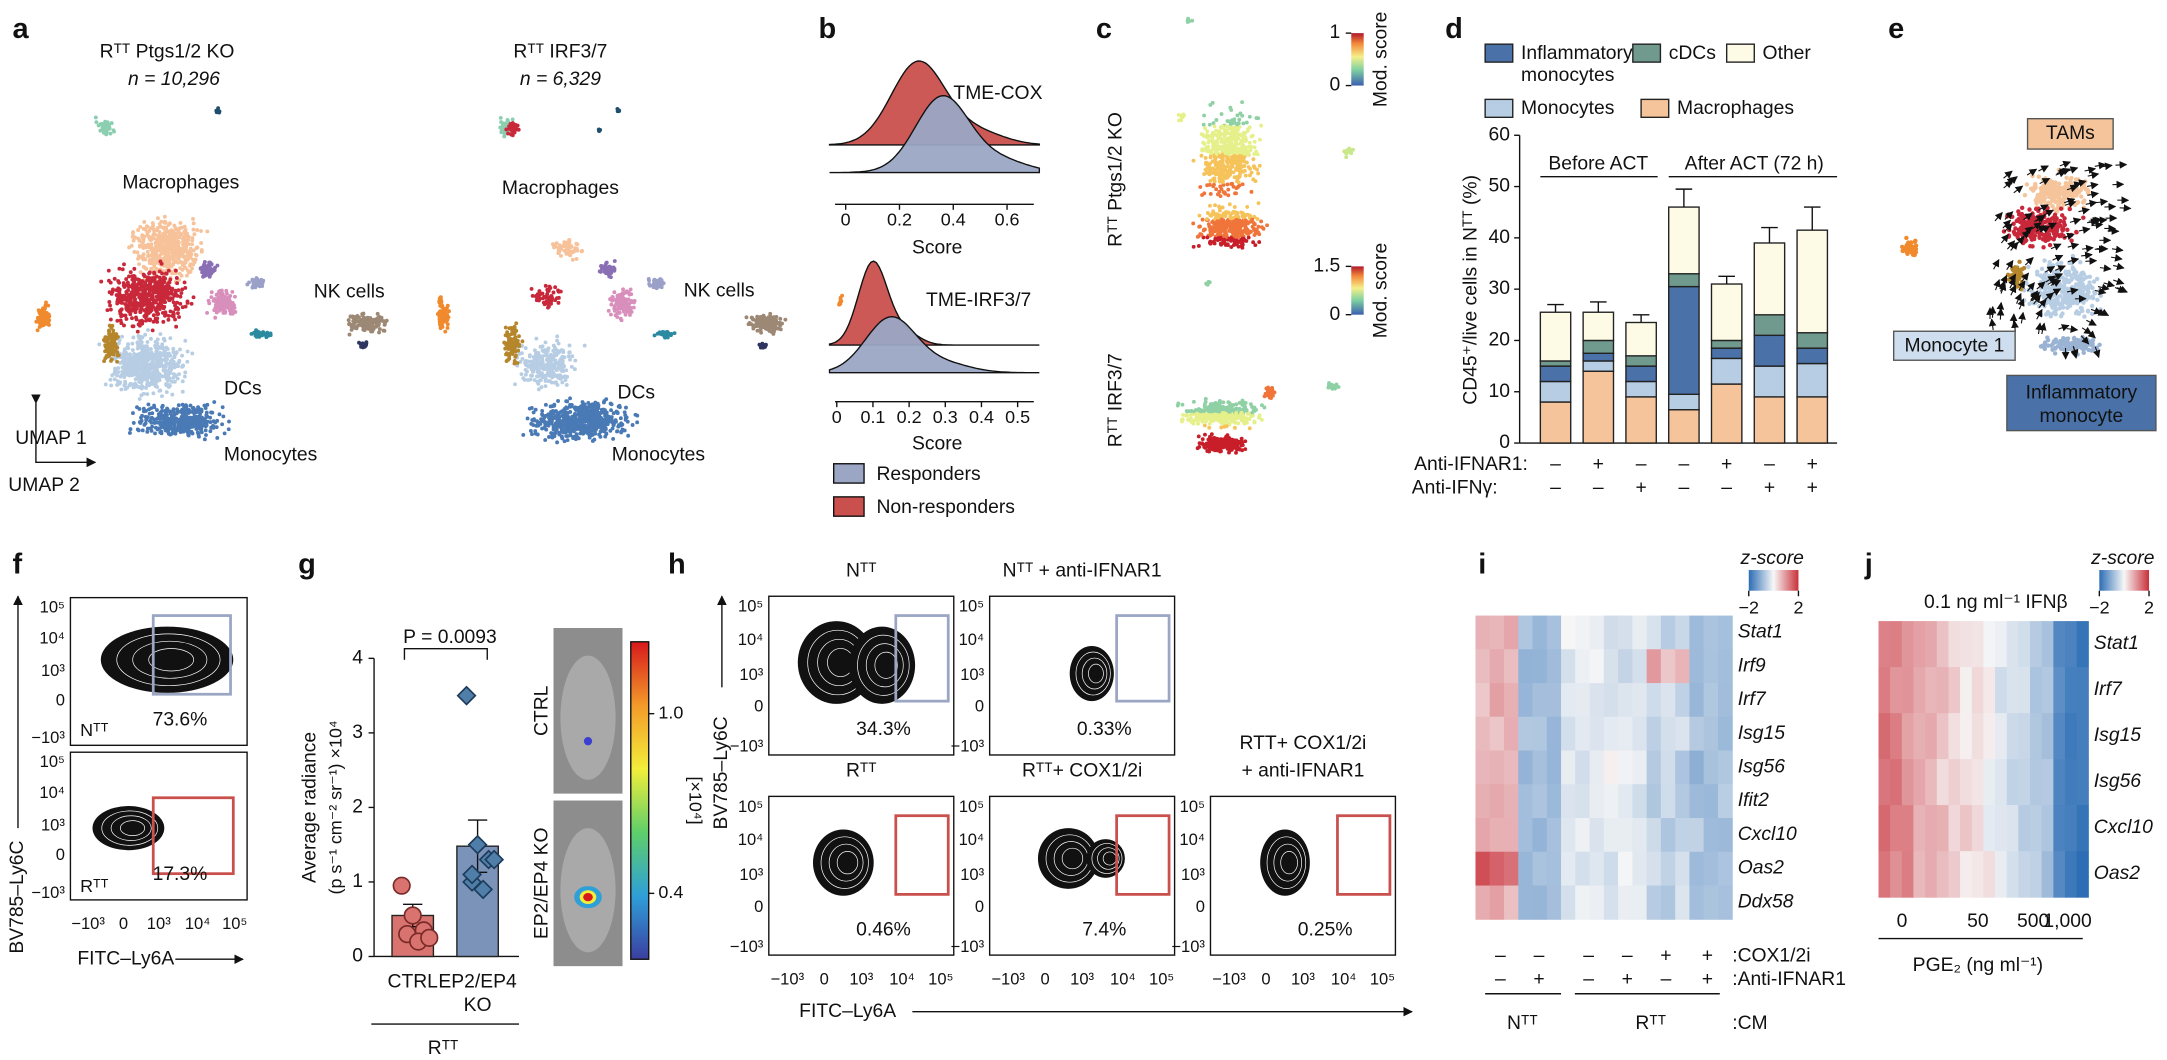  What do you see at coordinates (872, 417) in the screenshot?
I see `x-tick-label: 0.1` at bounding box center [872, 417].